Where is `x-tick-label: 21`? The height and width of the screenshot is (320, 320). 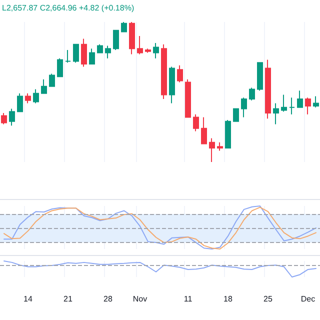
x-tick-label: 21 is located at coordinates (68, 299).